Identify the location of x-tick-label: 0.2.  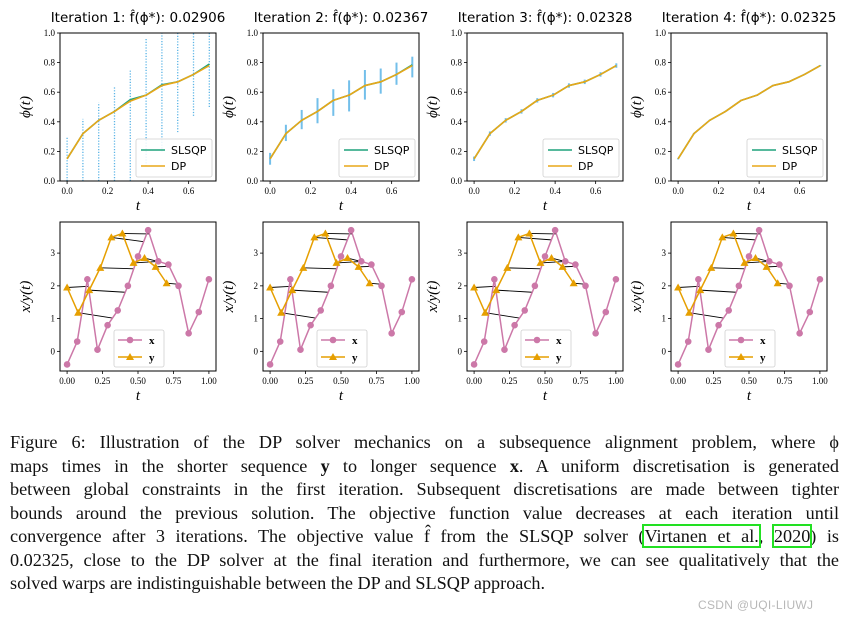
(107, 191).